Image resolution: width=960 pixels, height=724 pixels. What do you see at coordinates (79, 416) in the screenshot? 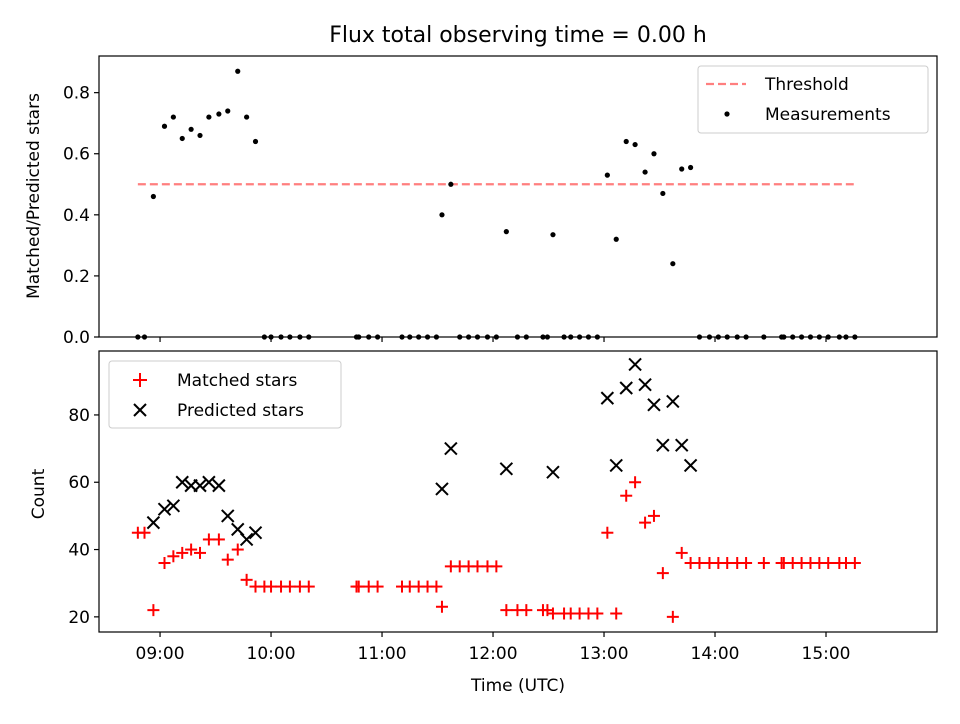
I see `bottom-y-tick-label: 80` at bounding box center [79, 416].